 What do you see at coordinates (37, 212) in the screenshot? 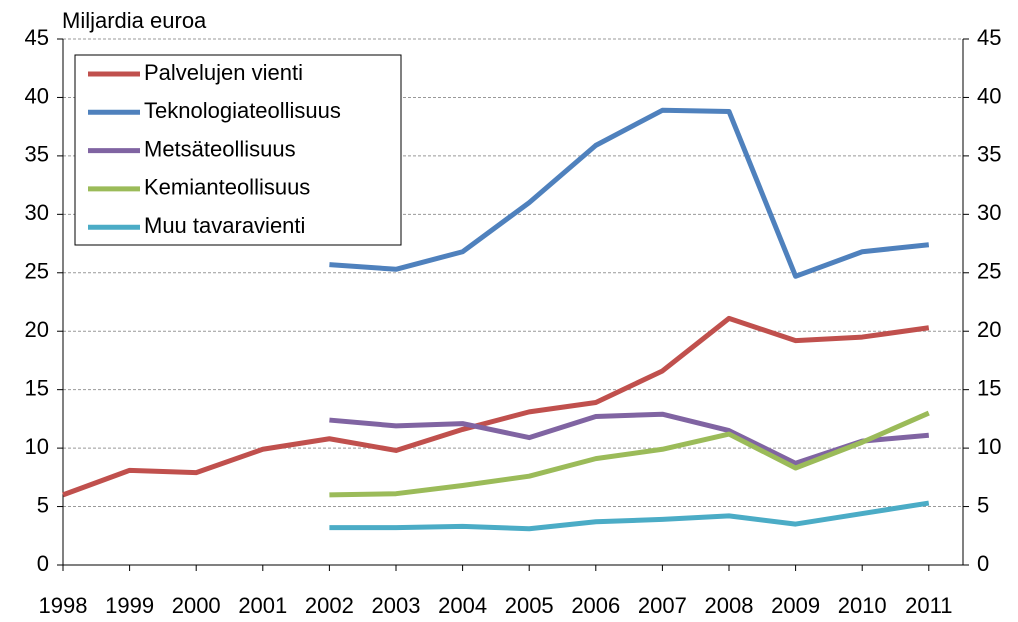
I see `y-tick-label: 30` at bounding box center [37, 212].